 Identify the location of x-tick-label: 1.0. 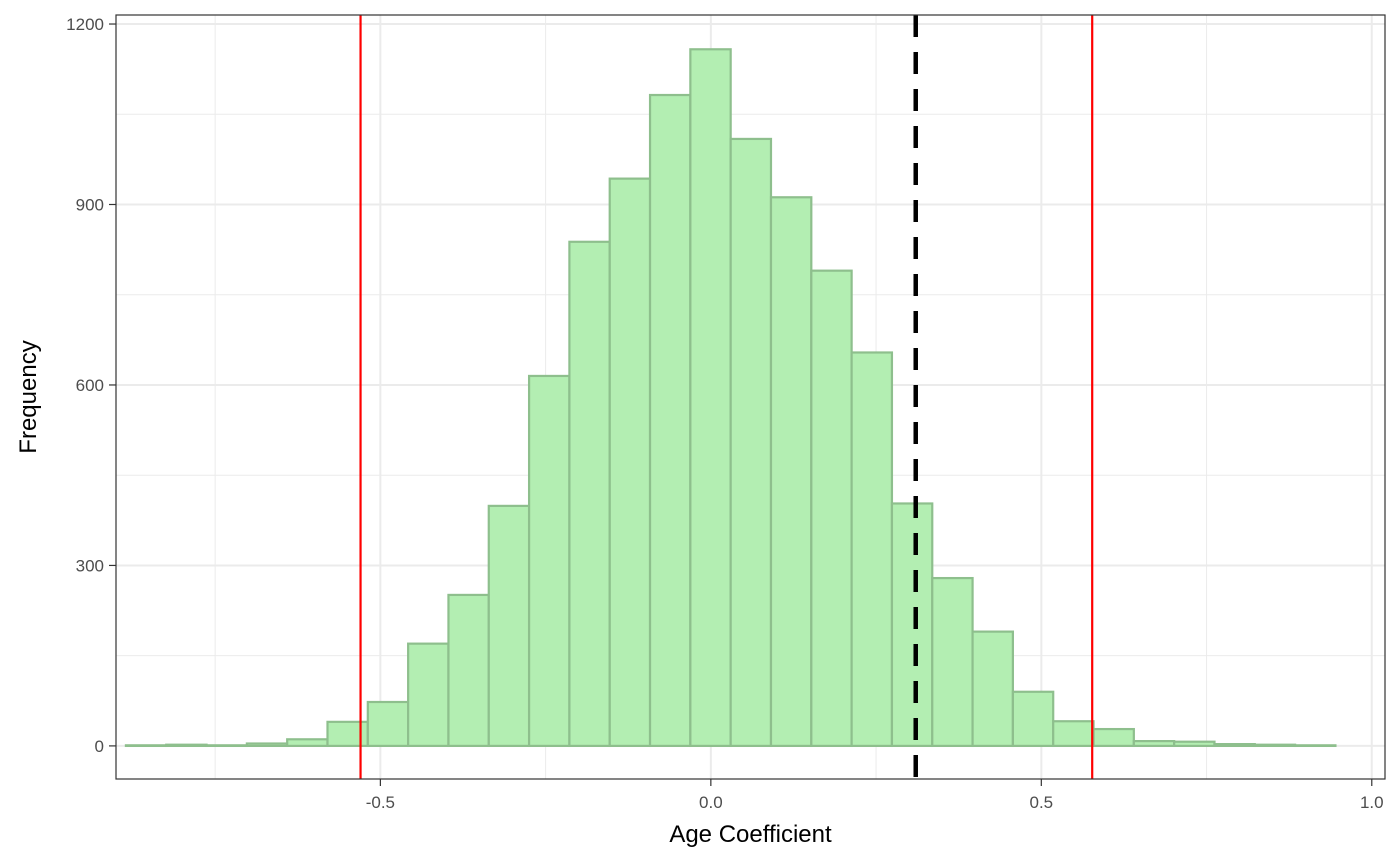
(1372, 802).